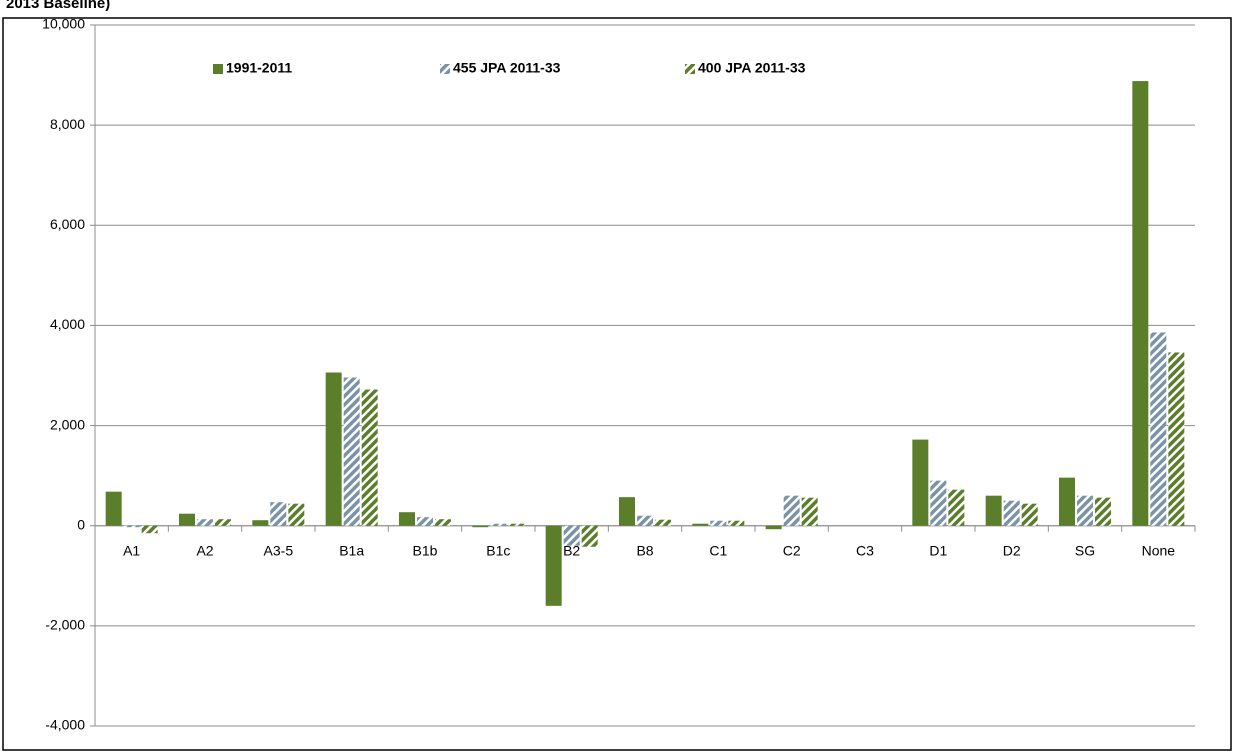 This screenshot has height=753, width=1234. I want to click on x-tick-label: D1, so click(938, 550).